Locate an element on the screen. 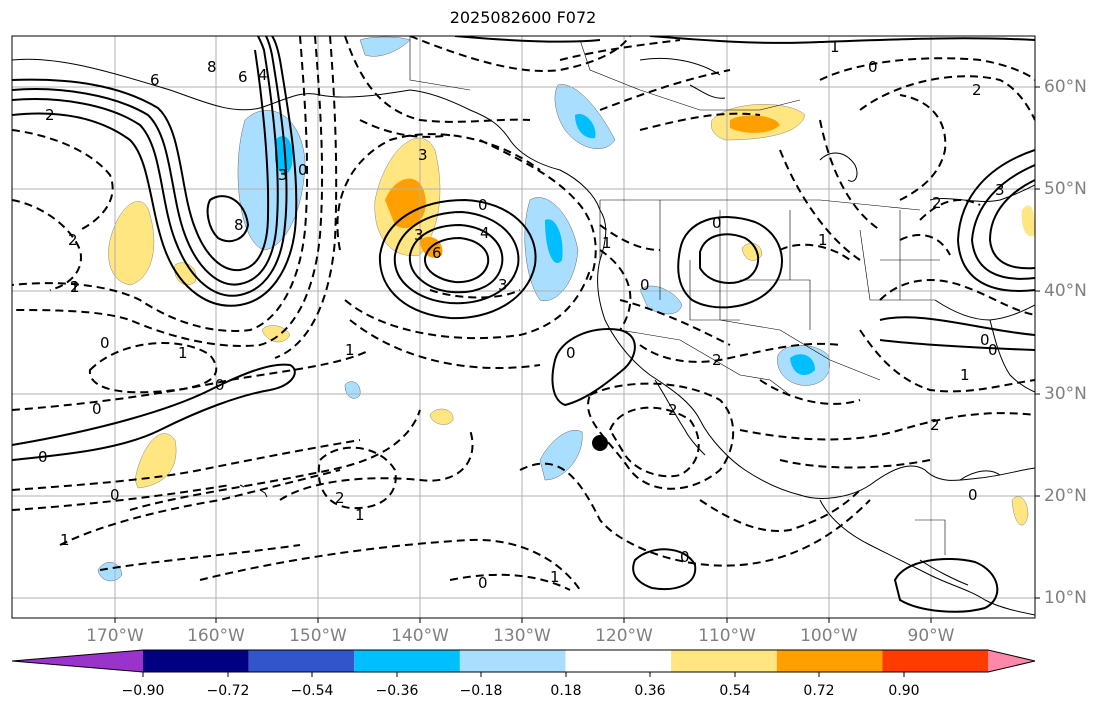 The height and width of the screenshot is (712, 1105). lat-label: 10°N is located at coordinates (1065, 598).